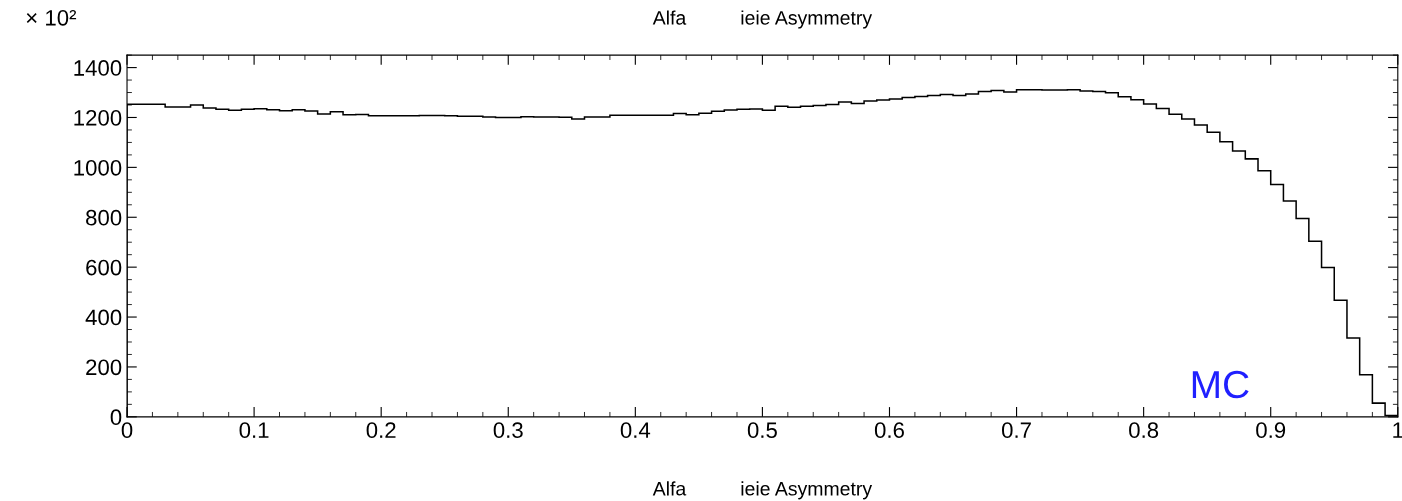 The image size is (1402, 501). What do you see at coordinates (1220, 384) in the screenshot?
I see `annotation: MC` at bounding box center [1220, 384].